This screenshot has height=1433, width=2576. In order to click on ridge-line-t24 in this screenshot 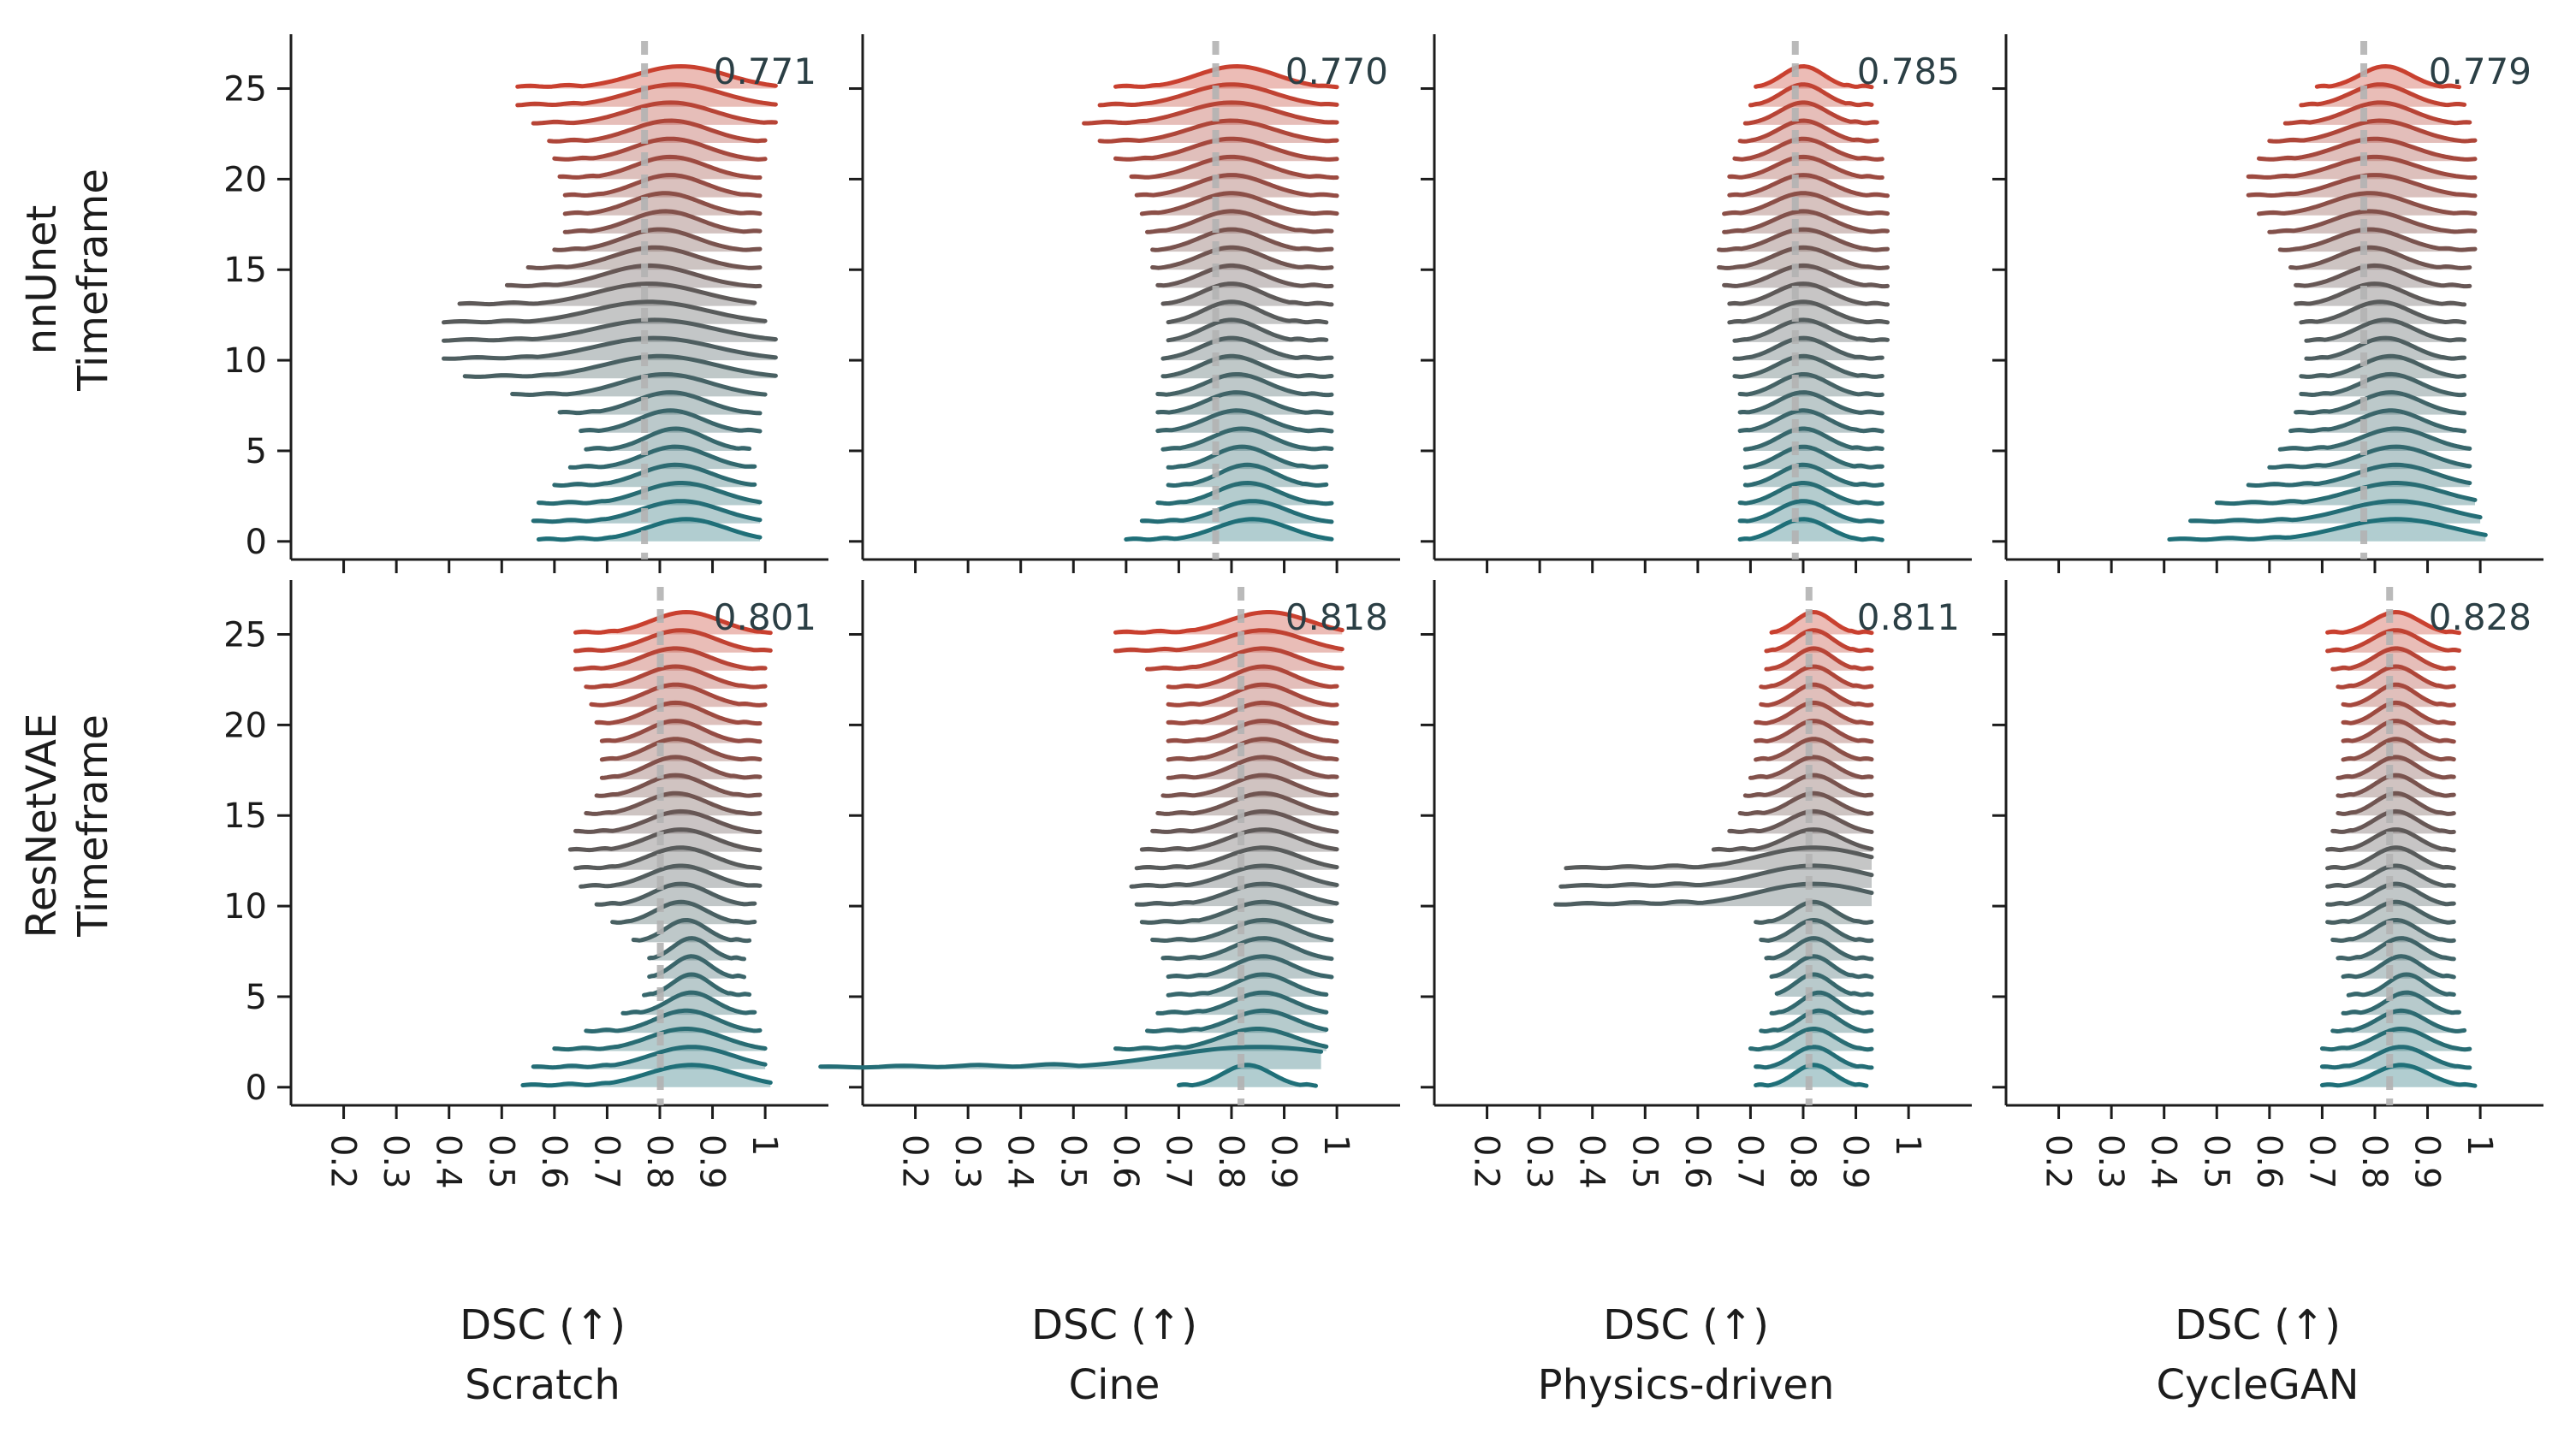, I will do `click(673, 641)`.